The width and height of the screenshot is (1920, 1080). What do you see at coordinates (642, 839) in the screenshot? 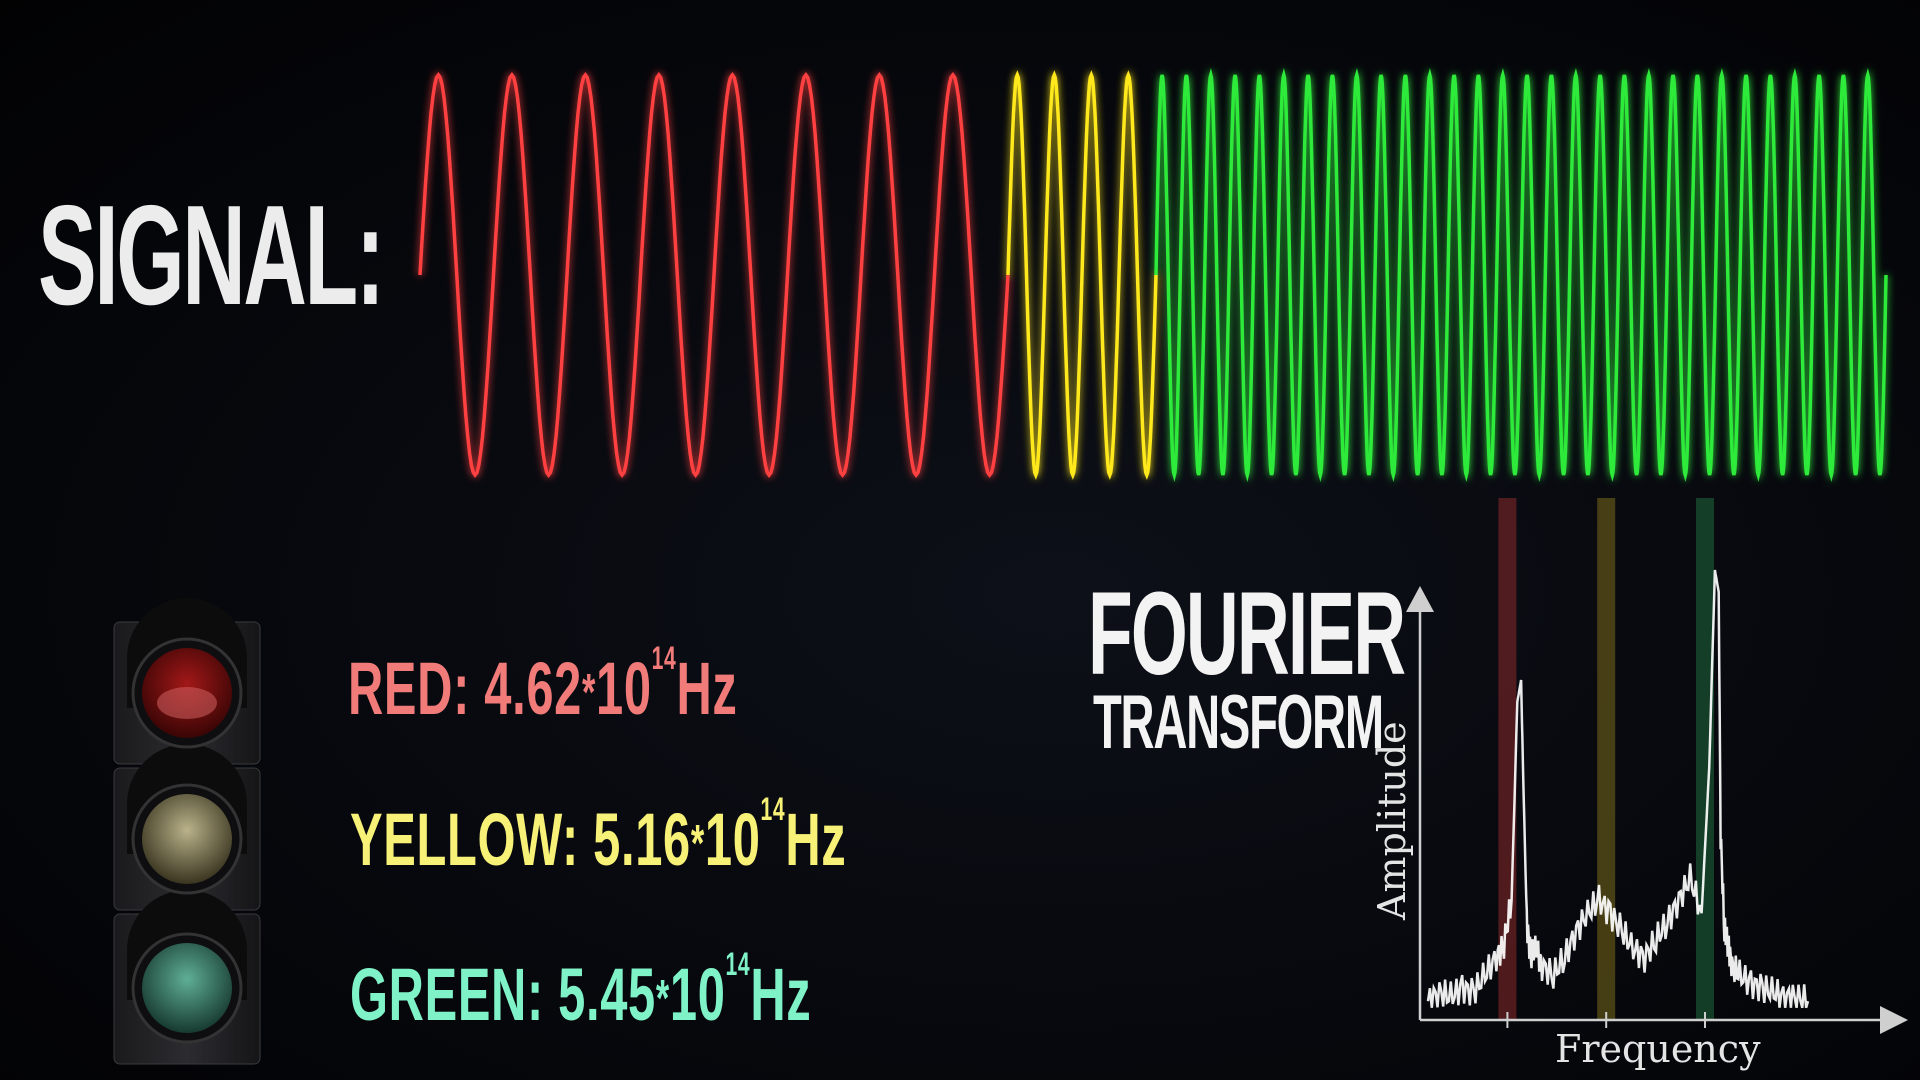
I see `row-mantissa: 5.16` at bounding box center [642, 839].